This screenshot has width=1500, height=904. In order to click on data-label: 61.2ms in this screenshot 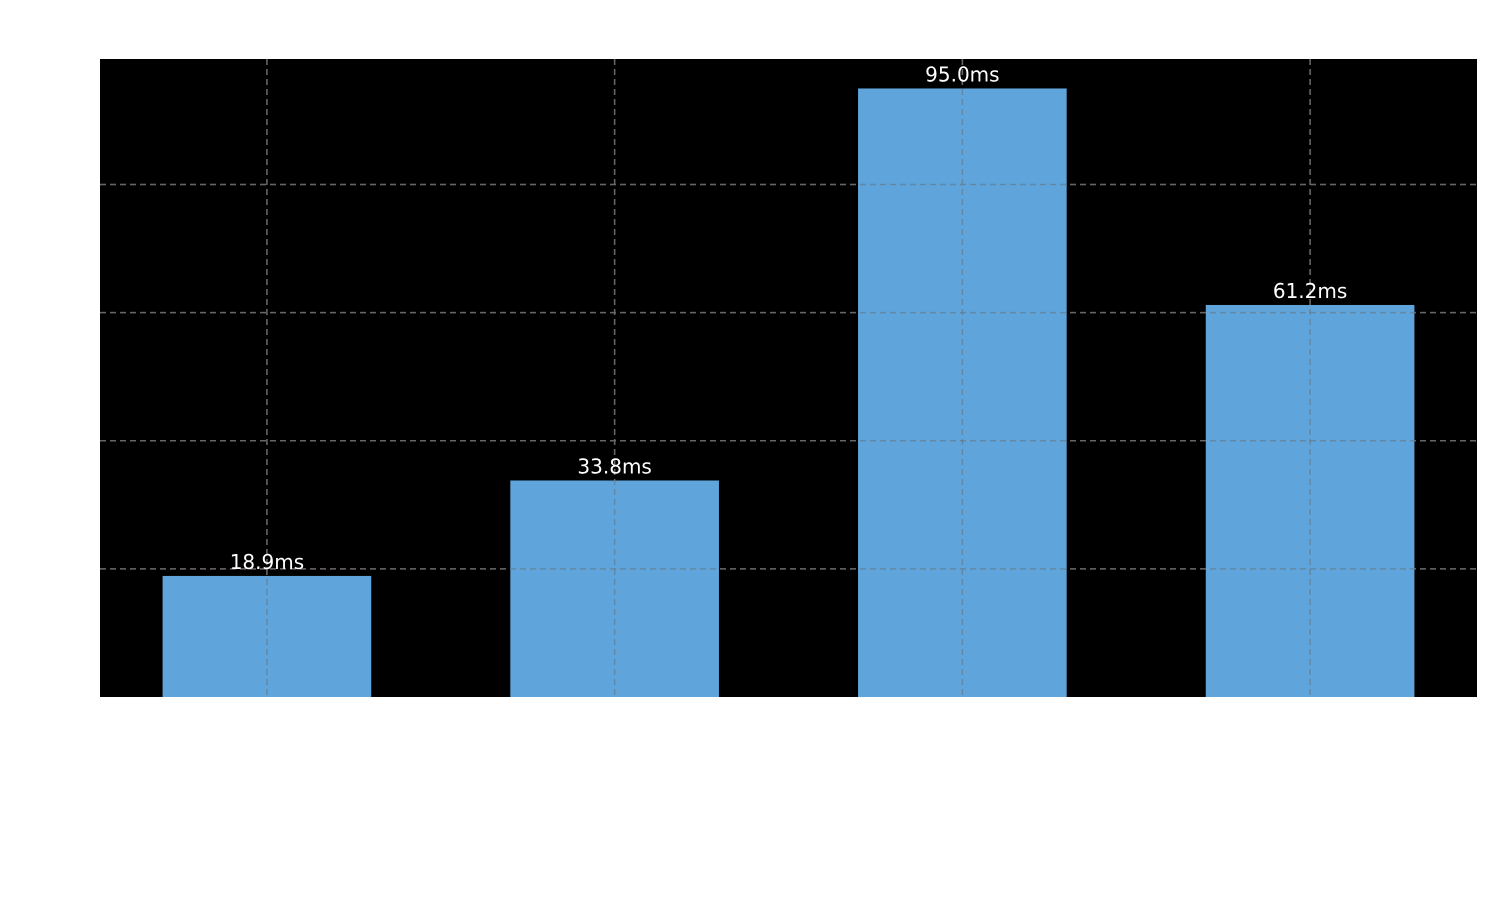, I will do `click(1310, 291)`.